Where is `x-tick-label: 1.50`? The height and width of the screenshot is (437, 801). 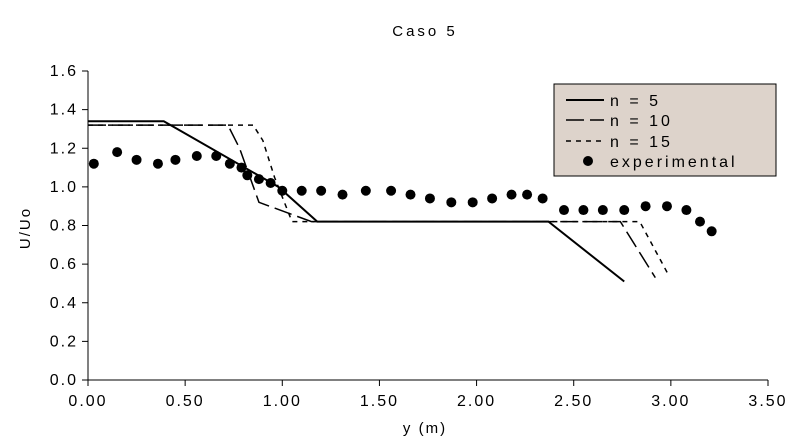 x-tick-label: 1.50 is located at coordinates (379, 401).